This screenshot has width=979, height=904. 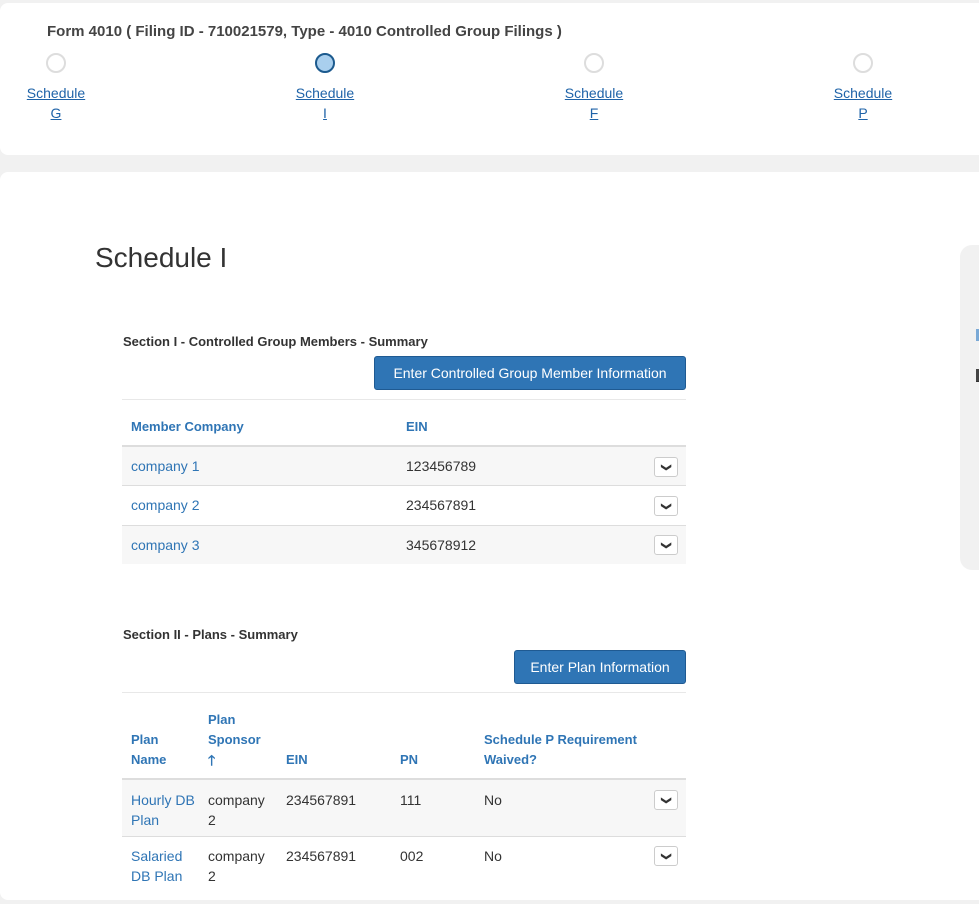 What do you see at coordinates (187, 426) in the screenshot?
I see `col-member-company: Member Company` at bounding box center [187, 426].